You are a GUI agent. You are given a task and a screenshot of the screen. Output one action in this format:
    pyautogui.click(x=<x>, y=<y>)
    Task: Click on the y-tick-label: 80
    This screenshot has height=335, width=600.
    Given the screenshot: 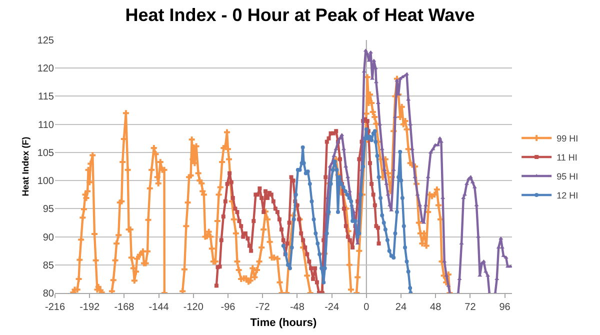 What is the action you would take?
    pyautogui.click(x=48, y=294)
    